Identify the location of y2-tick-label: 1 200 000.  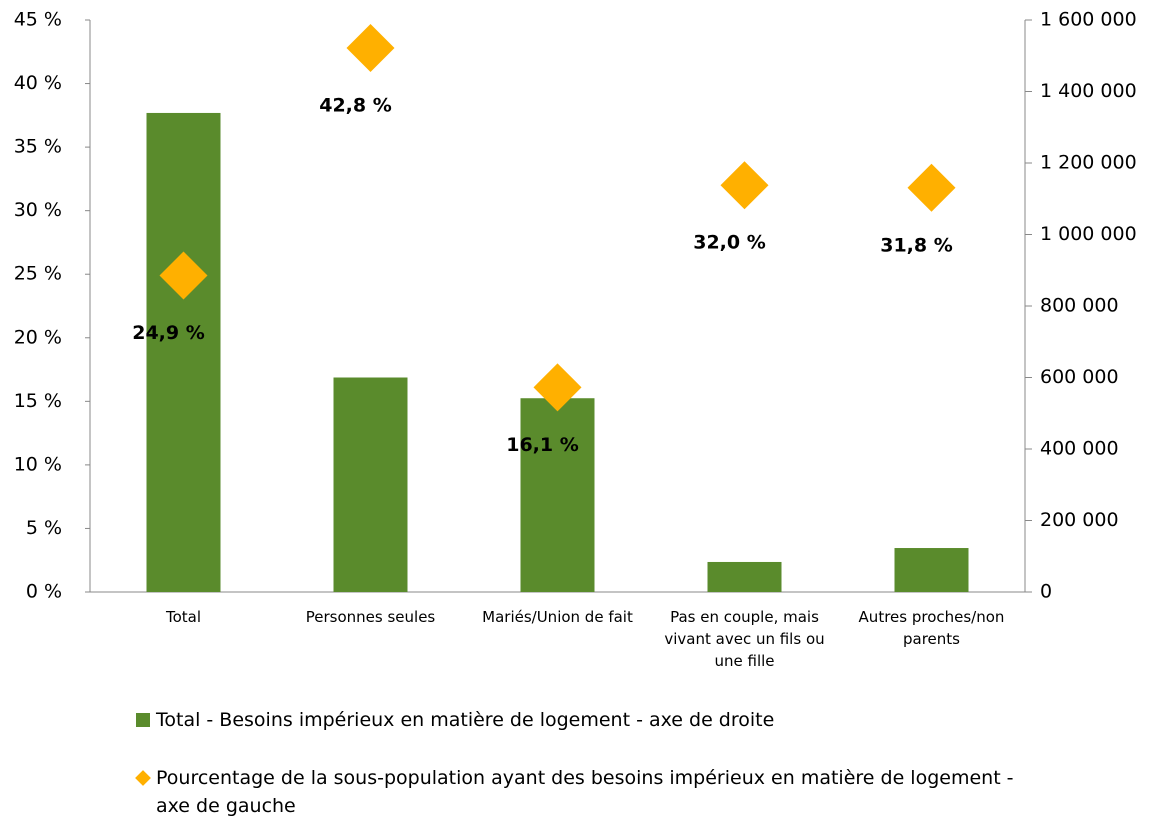
(1088, 163).